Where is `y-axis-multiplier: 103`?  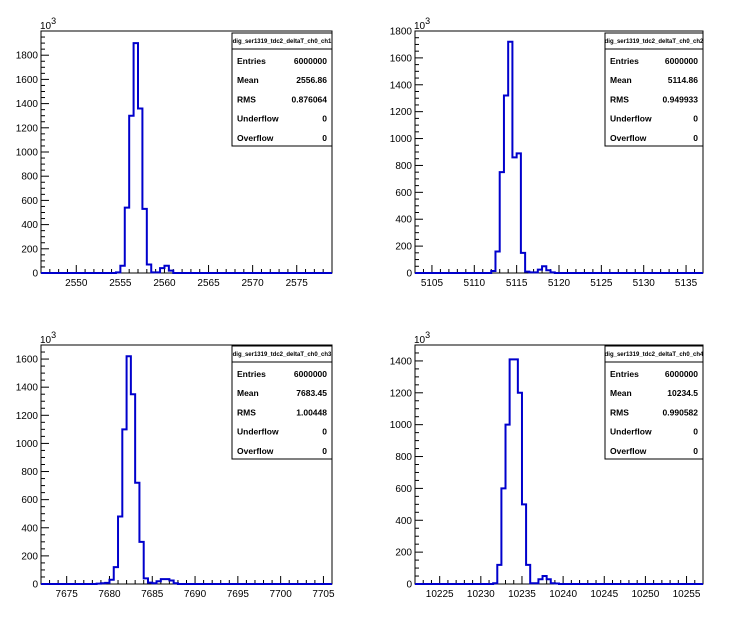
y-axis-multiplier: 103 is located at coordinates (48, 24).